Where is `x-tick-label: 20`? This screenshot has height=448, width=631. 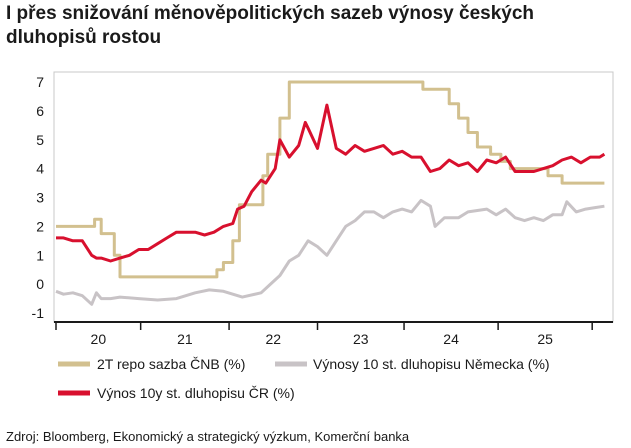
x-tick-label: 20 is located at coordinates (99, 339).